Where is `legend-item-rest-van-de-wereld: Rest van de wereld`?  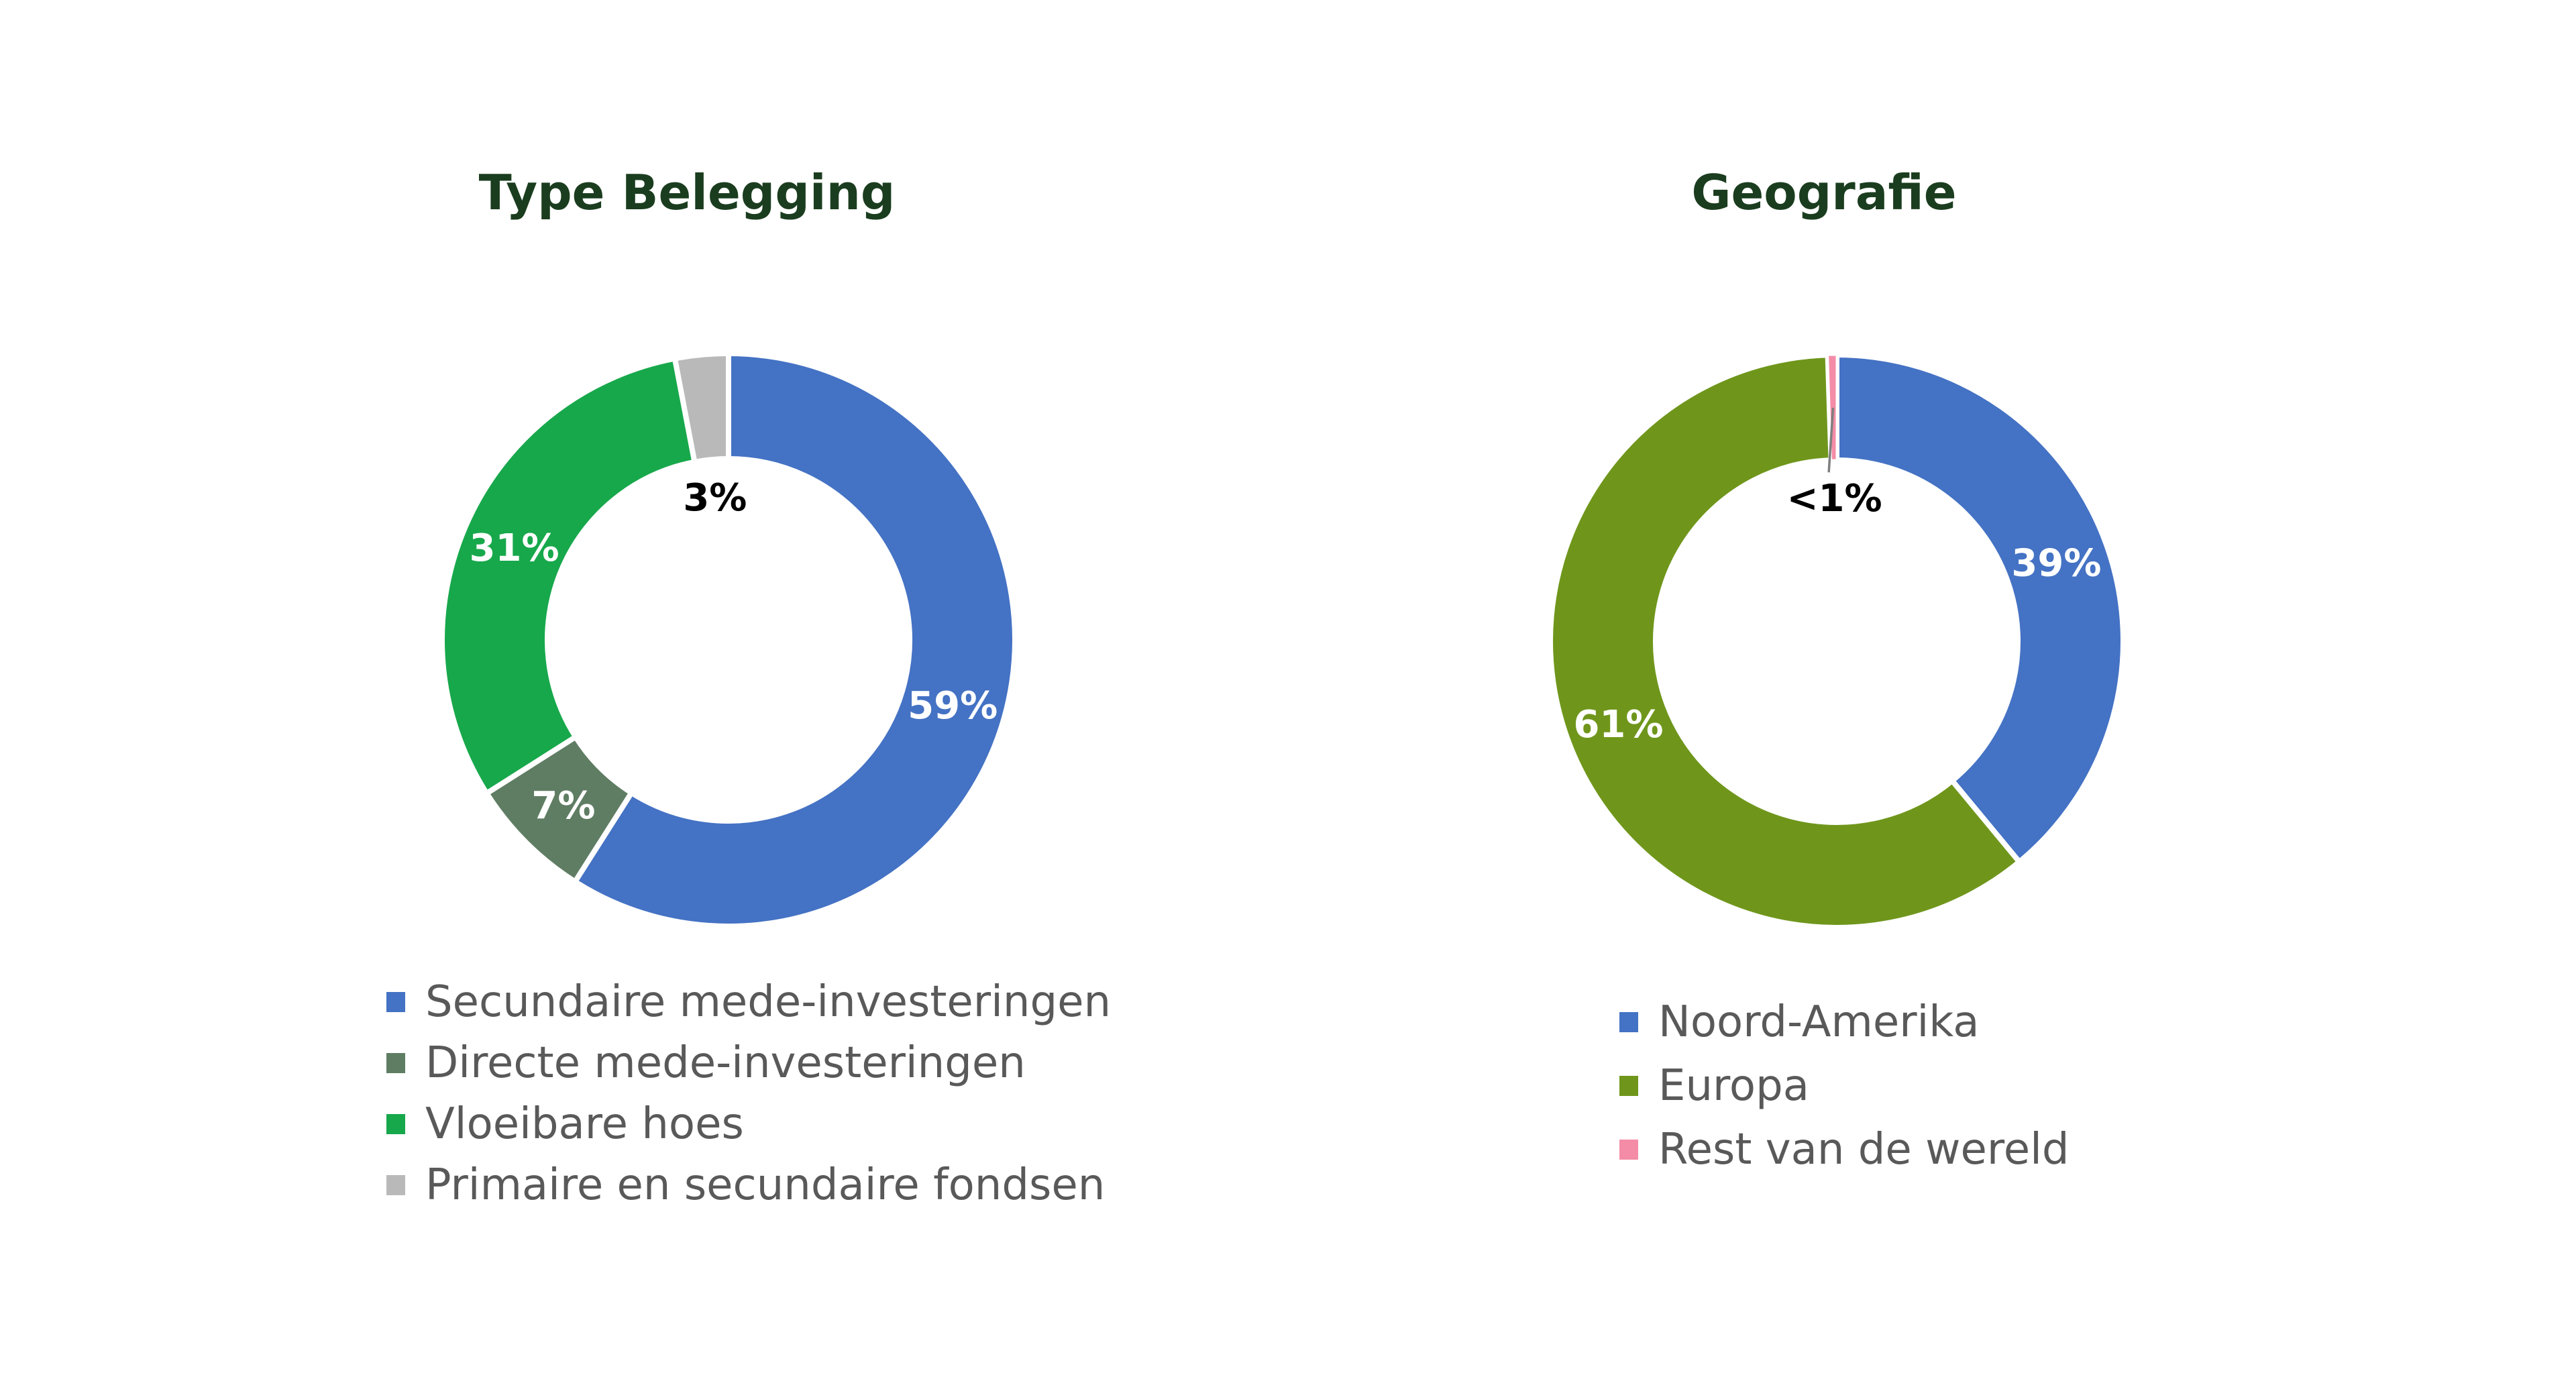 legend-item-rest-van-de-wereld: Rest van de wereld is located at coordinates (1844, 1149).